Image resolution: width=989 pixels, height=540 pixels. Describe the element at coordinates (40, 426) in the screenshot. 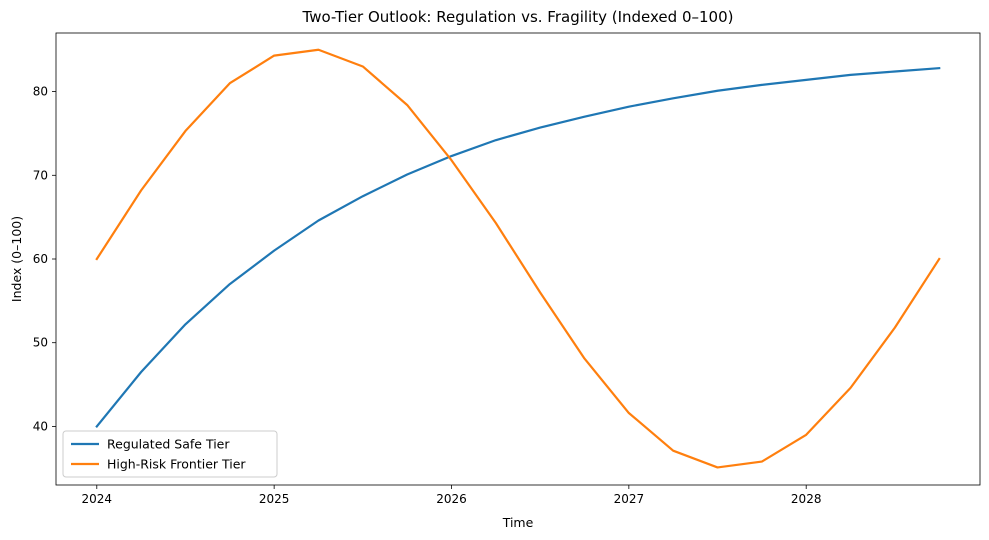

I see `y-tick-label: 40` at that location.